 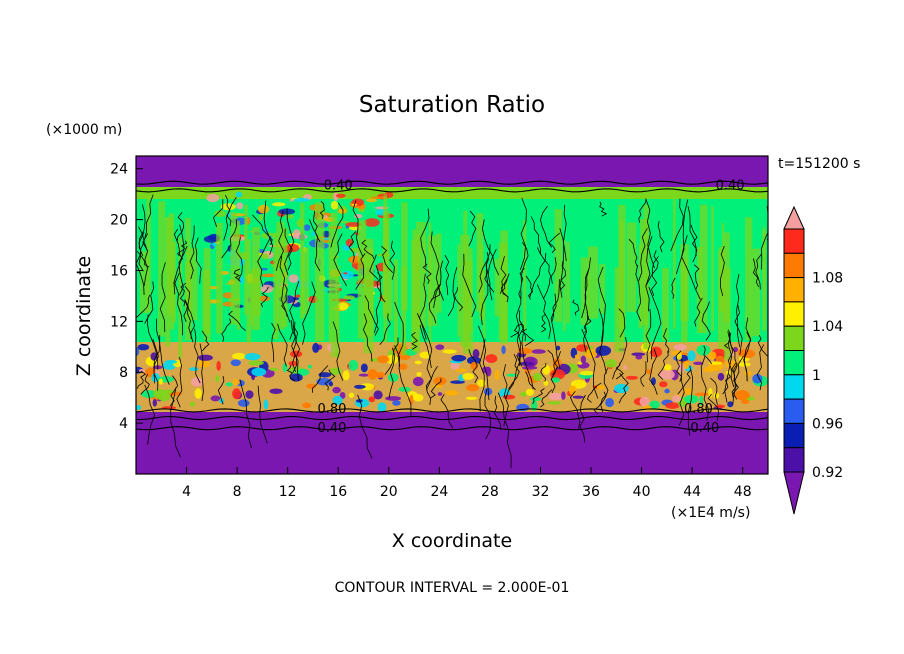 I want to click on colorbar-labels: 0.92 0.96 1 1.04 1.08, so click(x=827, y=376).